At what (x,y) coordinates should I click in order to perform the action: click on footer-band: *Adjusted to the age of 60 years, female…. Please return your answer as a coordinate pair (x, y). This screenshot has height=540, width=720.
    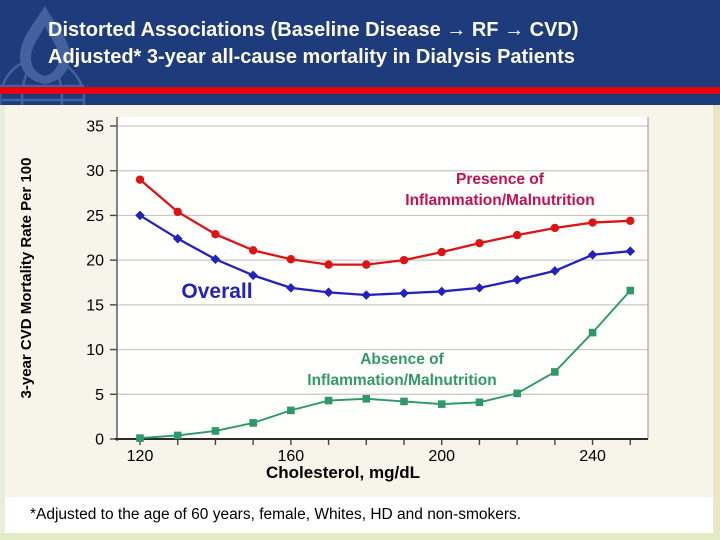
    Looking at the image, I should click on (359, 515).